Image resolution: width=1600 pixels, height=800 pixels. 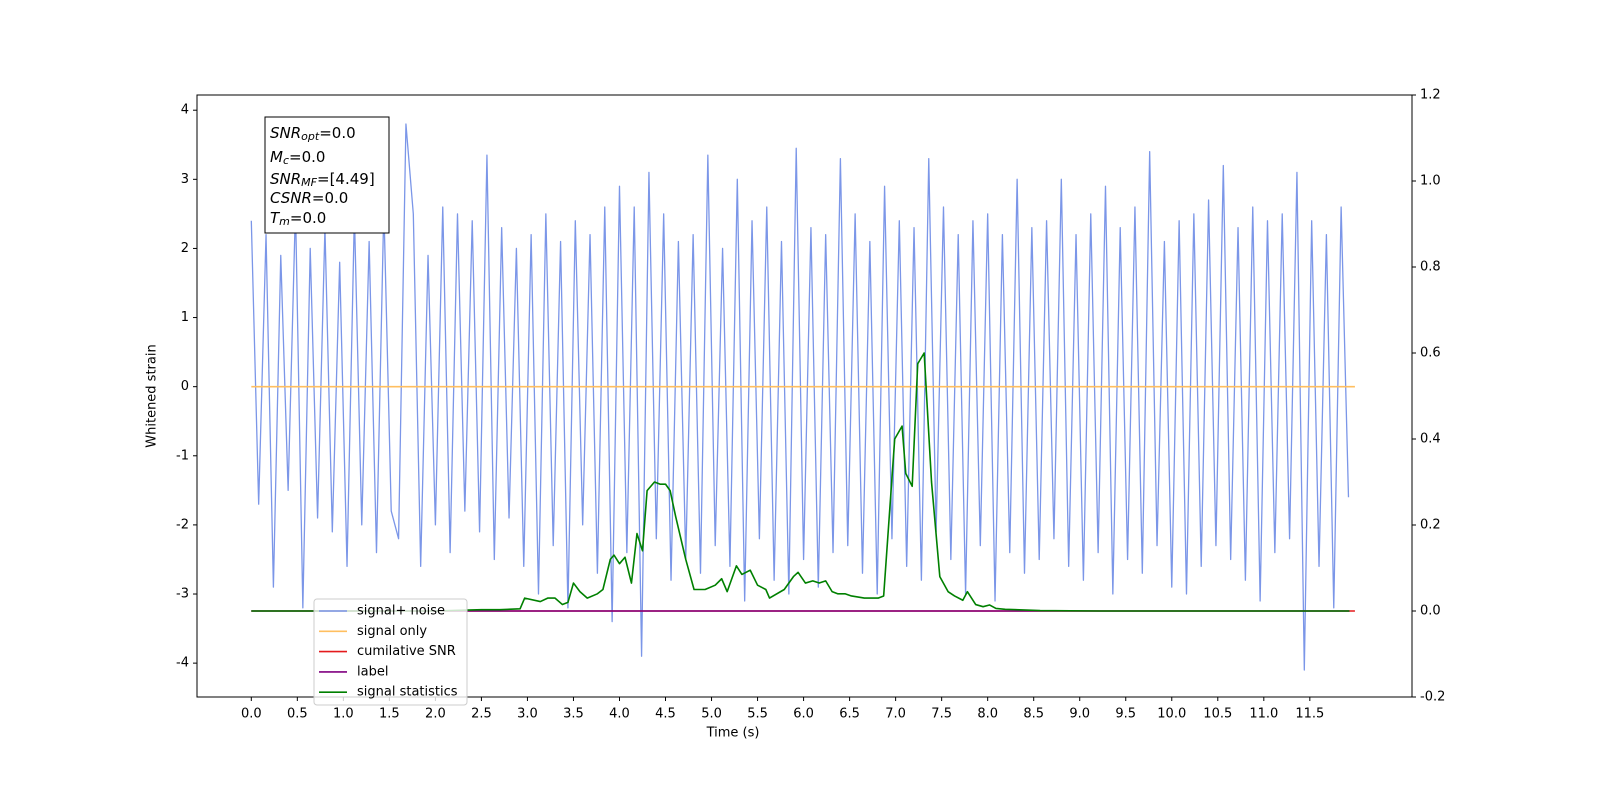 What do you see at coordinates (401, 611) in the screenshot?
I see `legend-label: signal+ noise` at bounding box center [401, 611].